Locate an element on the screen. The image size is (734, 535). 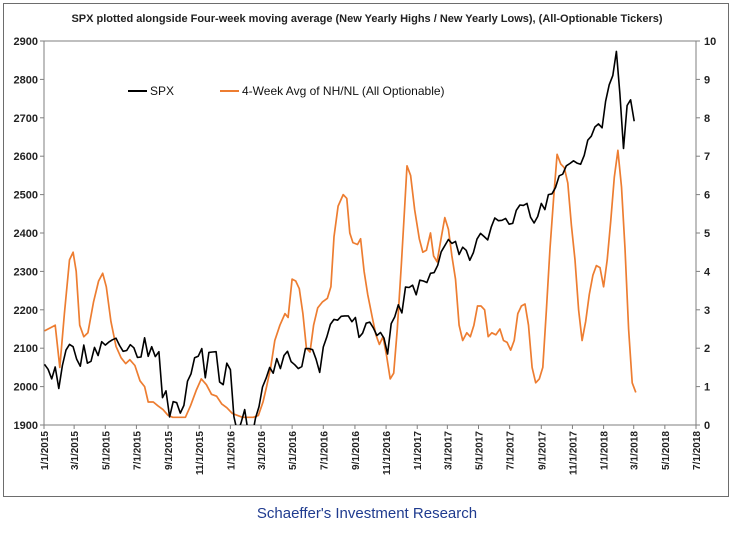
y-left-tick-label: 2300 is located at coordinates (26, 272).